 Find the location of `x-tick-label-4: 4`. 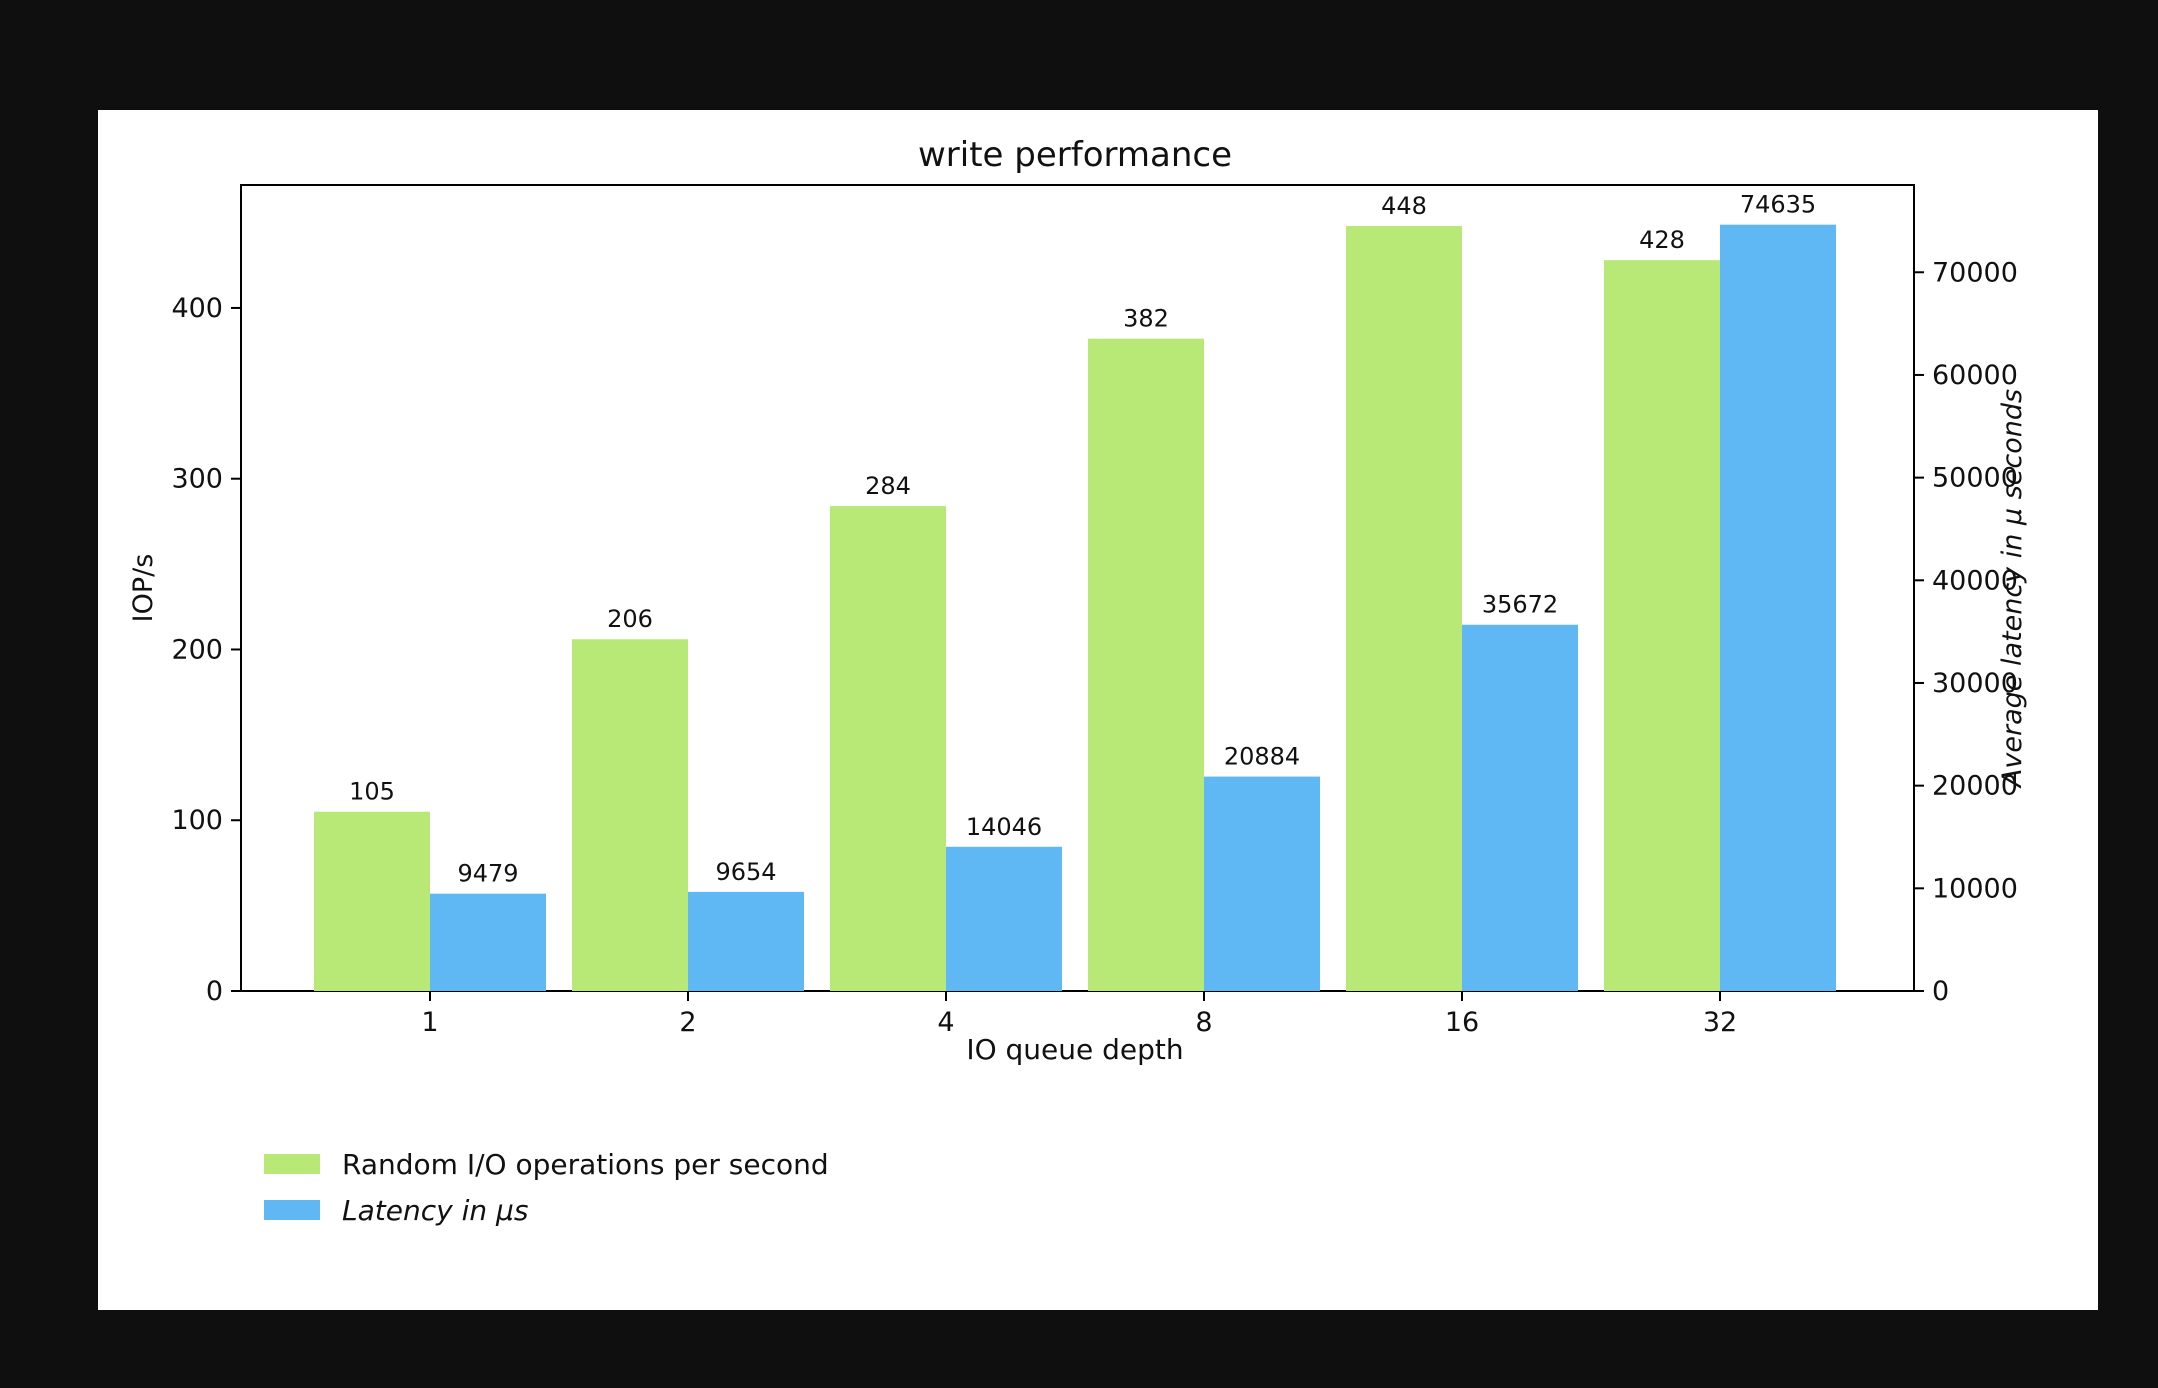

x-tick-label-4: 4 is located at coordinates (945, 1022).